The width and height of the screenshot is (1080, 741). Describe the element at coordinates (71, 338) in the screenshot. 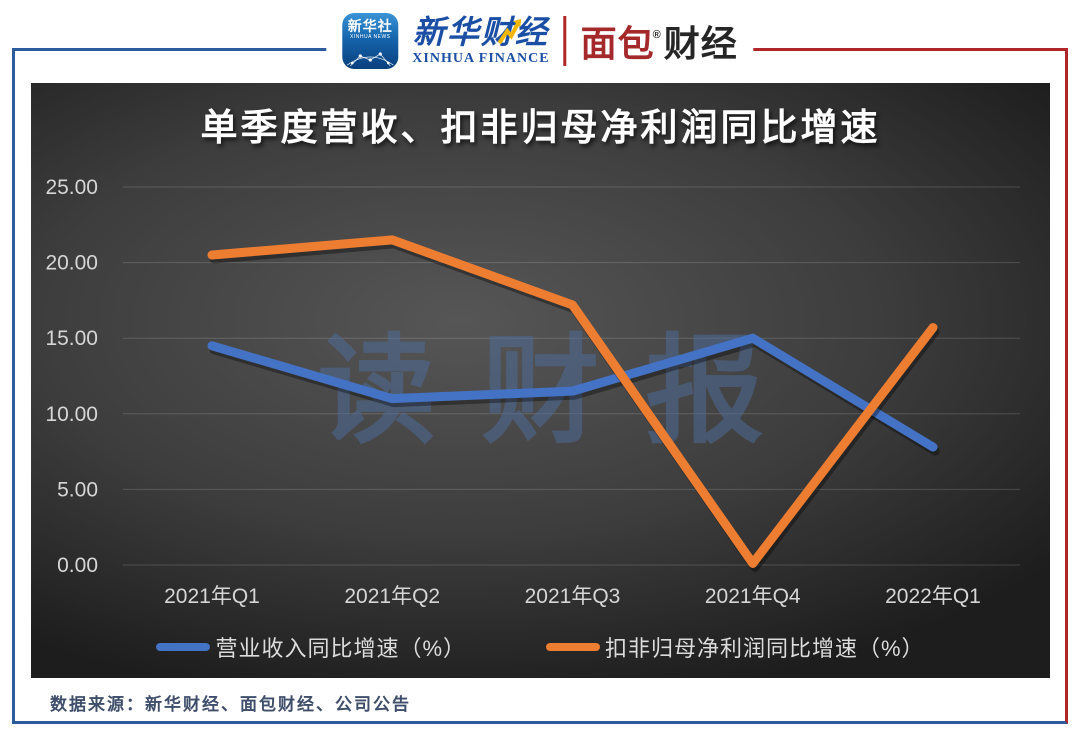

I see `svg-text: 15.00` at that location.